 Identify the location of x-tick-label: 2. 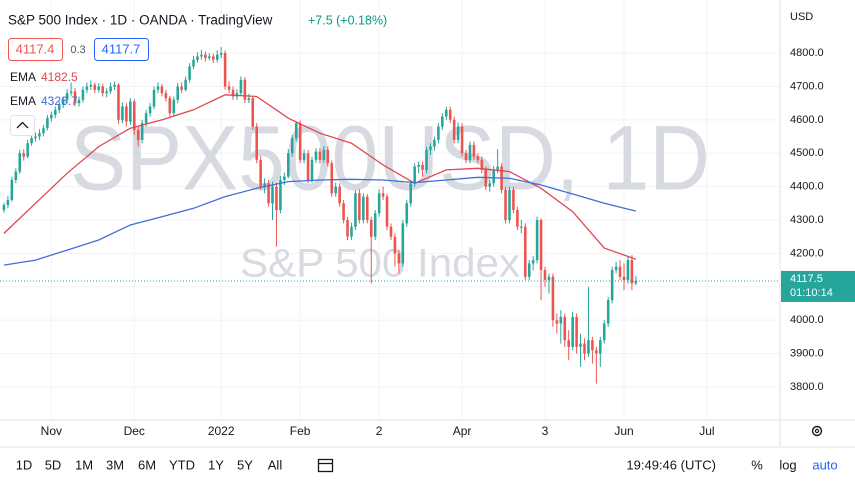
(379, 431).